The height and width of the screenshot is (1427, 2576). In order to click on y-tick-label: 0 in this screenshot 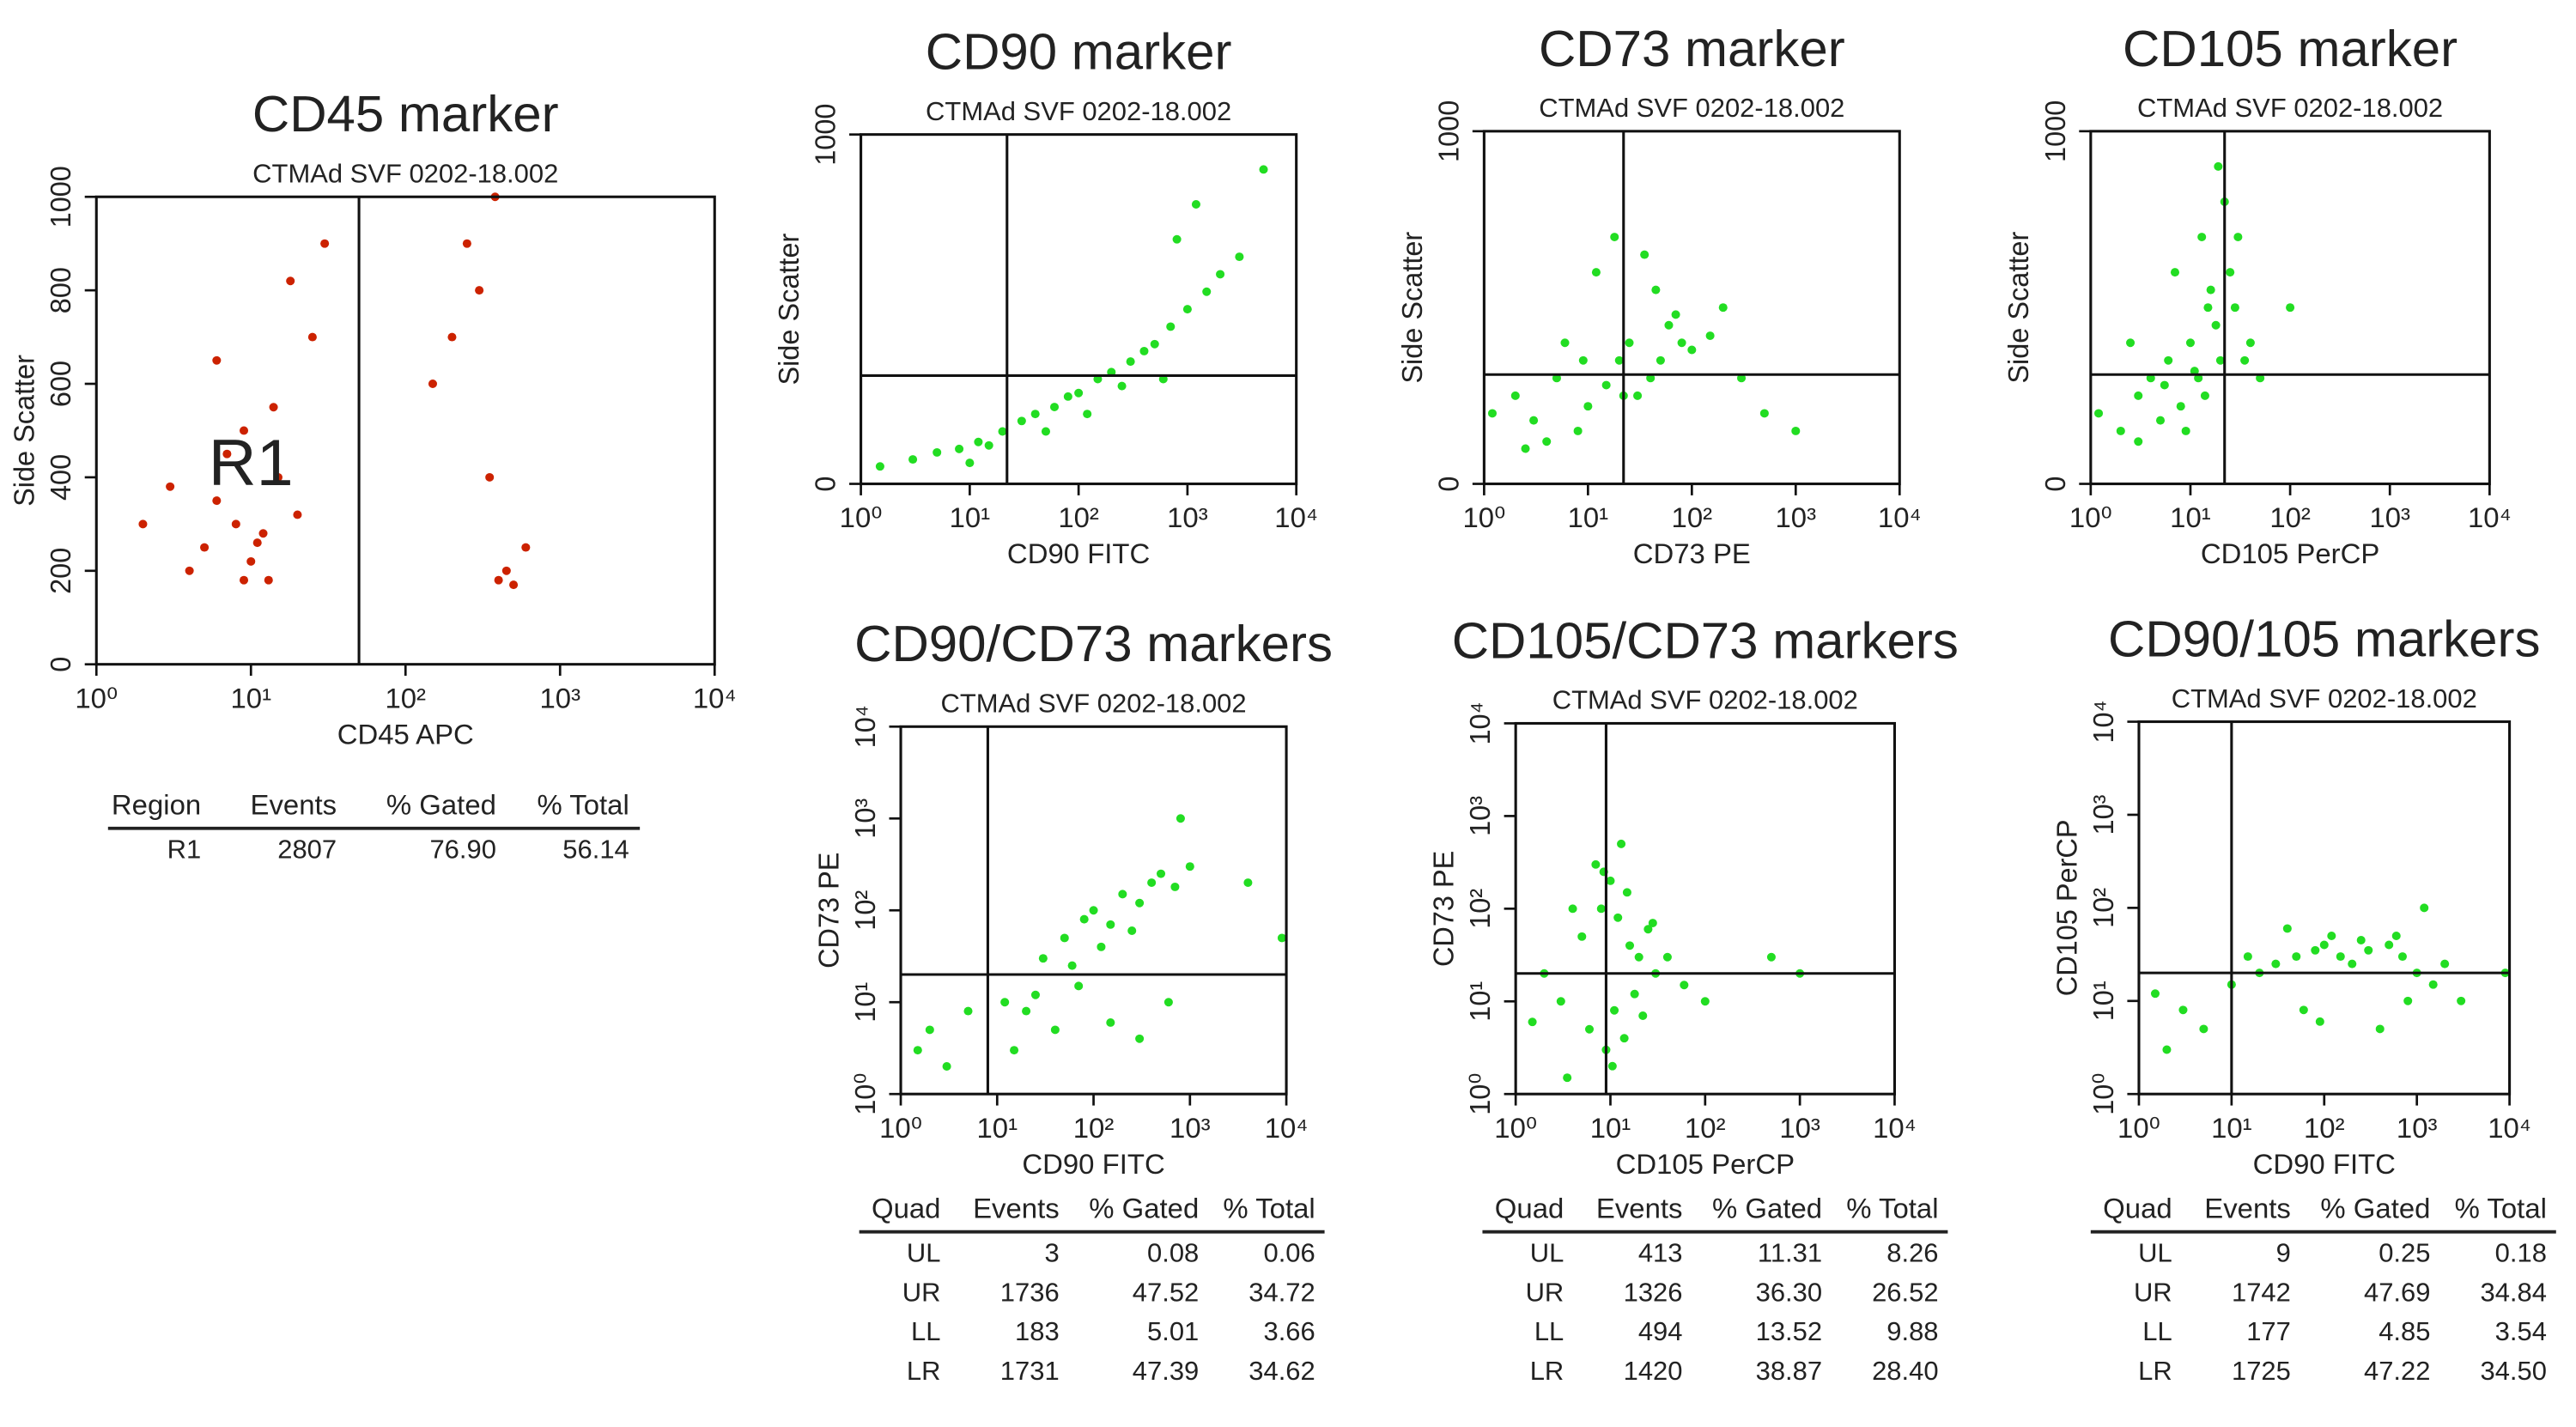, I will do `click(2055, 484)`.